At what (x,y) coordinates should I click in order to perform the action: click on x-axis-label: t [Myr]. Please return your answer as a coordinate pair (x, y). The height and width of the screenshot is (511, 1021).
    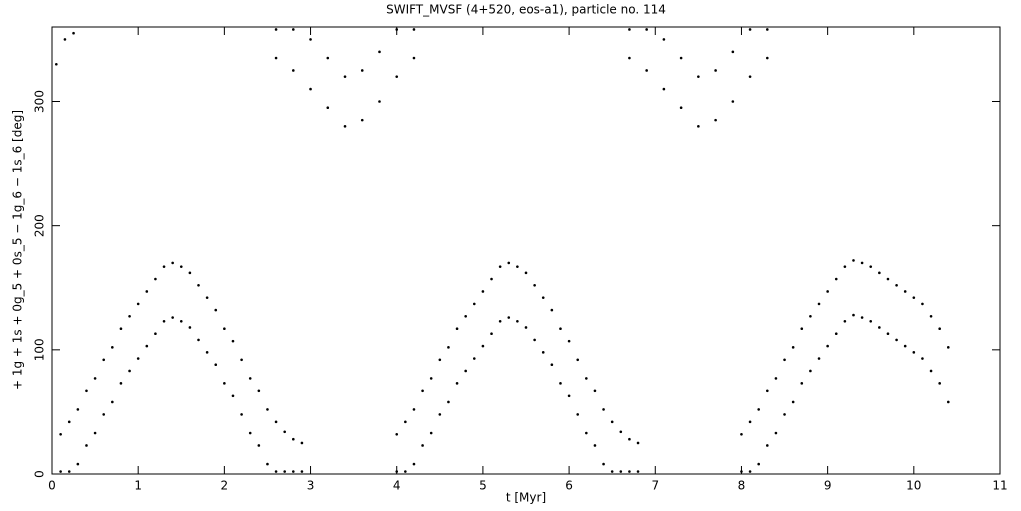
    Looking at the image, I should click on (526, 498).